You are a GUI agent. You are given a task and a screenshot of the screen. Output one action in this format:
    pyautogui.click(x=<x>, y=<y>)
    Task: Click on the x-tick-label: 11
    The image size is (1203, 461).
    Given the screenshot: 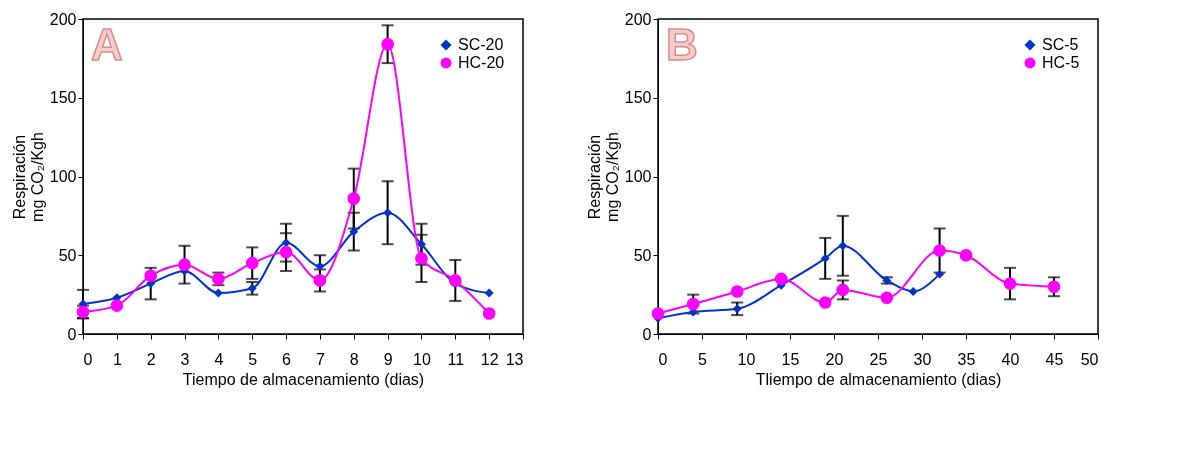 What is the action you would take?
    pyautogui.click(x=456, y=359)
    